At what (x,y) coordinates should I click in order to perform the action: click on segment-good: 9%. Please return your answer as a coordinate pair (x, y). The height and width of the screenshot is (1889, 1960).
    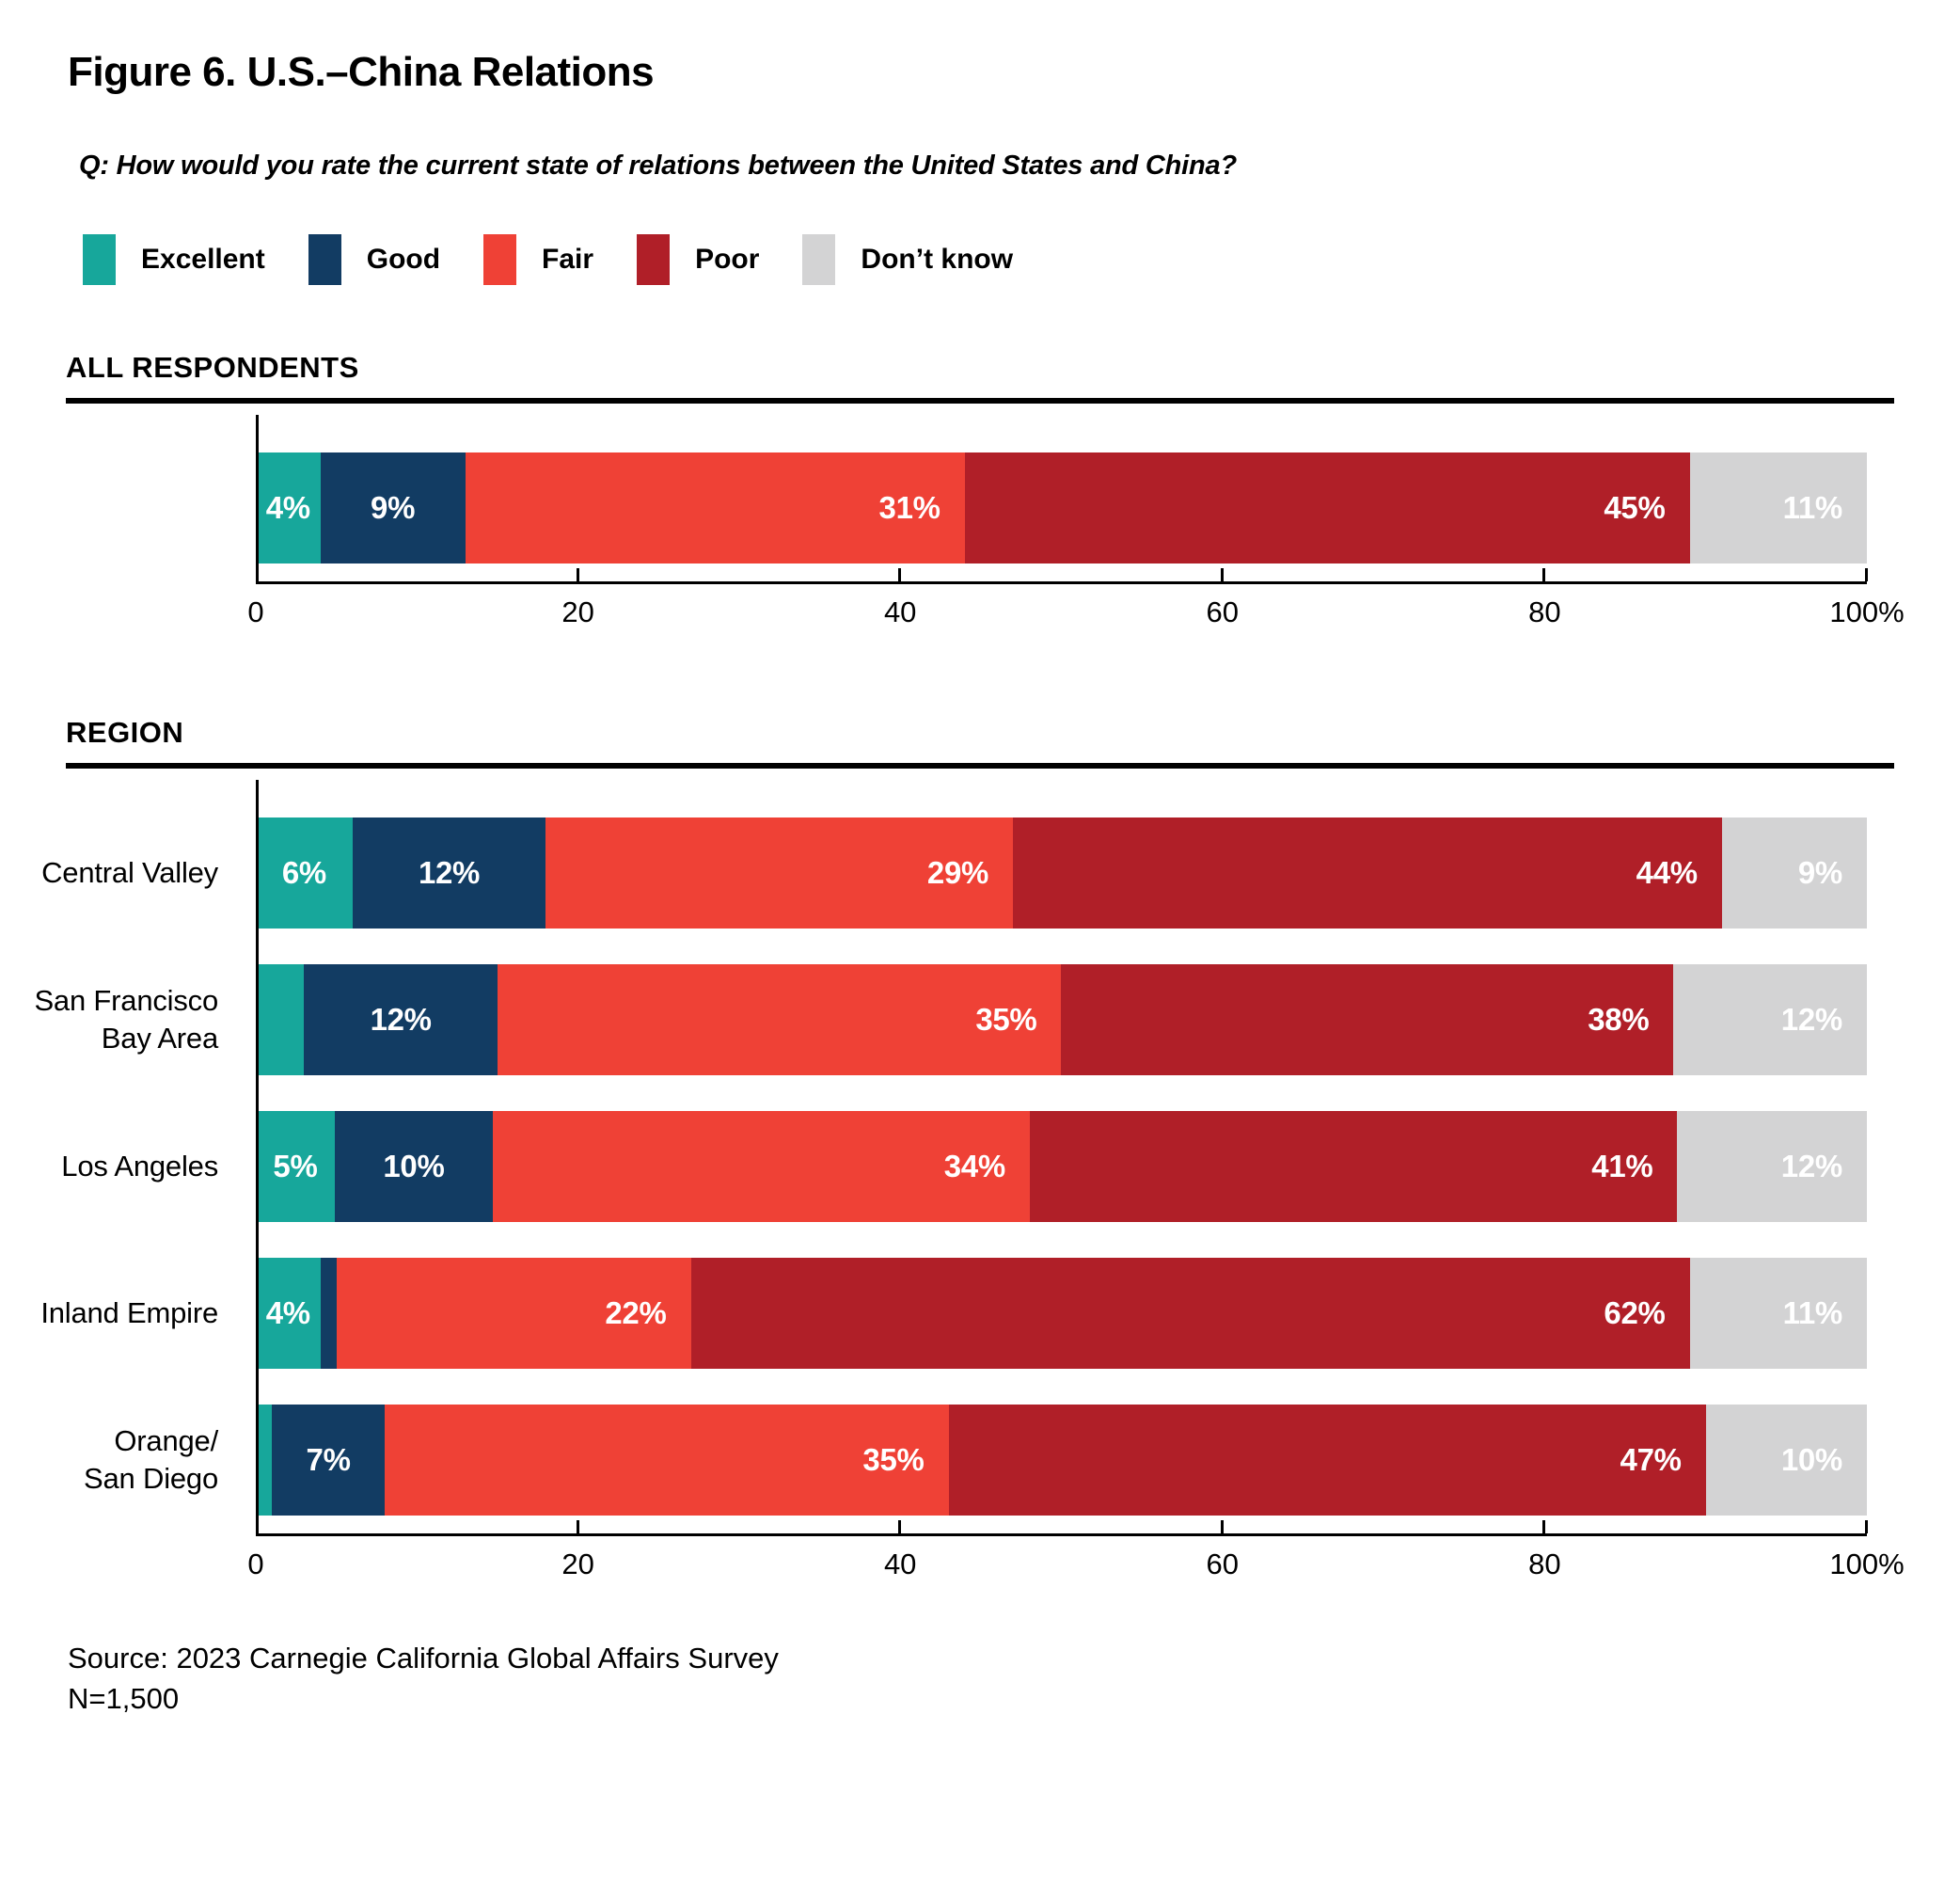
    Looking at the image, I should click on (393, 508).